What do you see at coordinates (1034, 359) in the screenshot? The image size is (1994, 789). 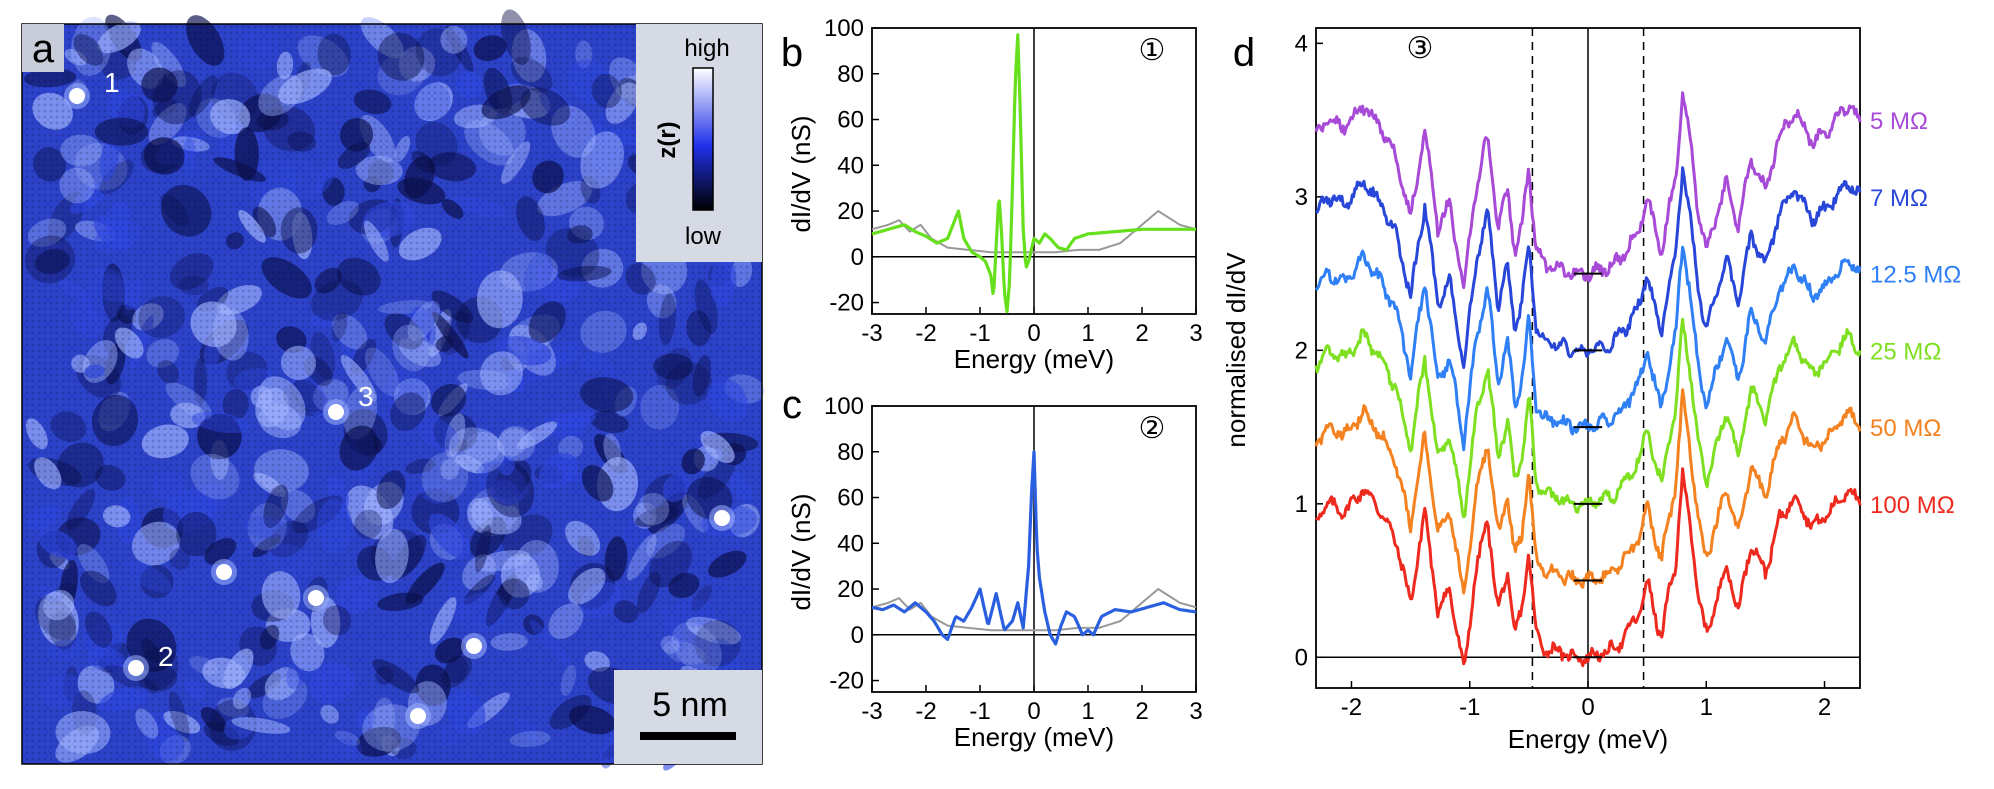 I see `panel-b-xlabel: Energy (meV)` at bounding box center [1034, 359].